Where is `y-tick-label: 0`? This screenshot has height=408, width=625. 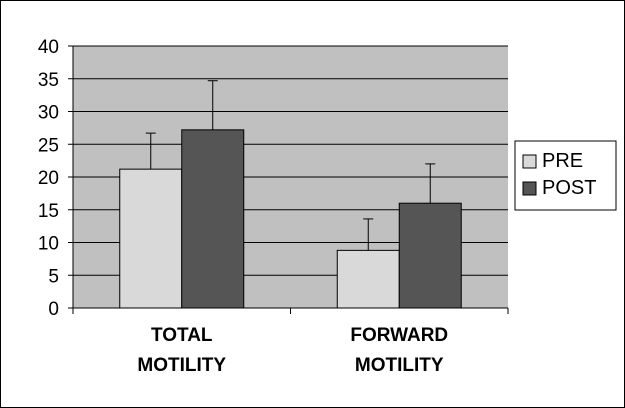 y-tick-label: 0 is located at coordinates (53, 309).